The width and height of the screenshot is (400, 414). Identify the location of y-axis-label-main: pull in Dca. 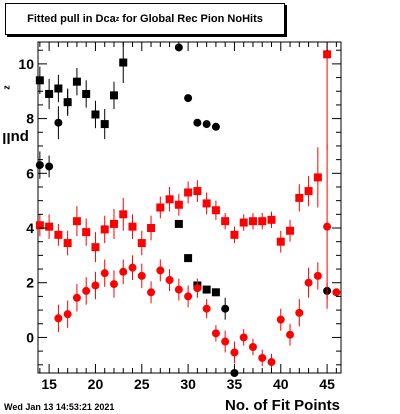
(14, 137).